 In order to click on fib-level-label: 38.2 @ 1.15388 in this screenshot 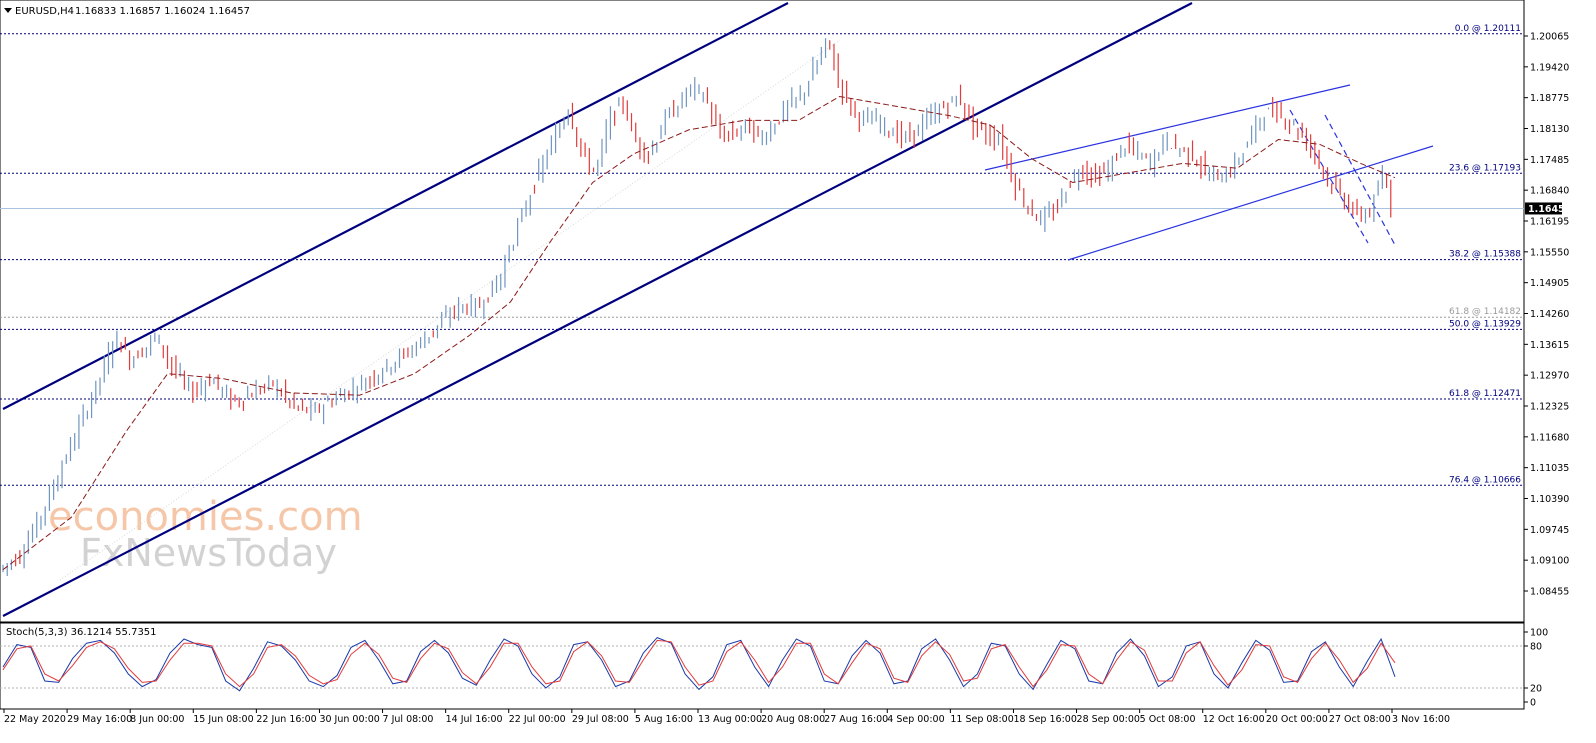, I will do `click(1485, 255)`.